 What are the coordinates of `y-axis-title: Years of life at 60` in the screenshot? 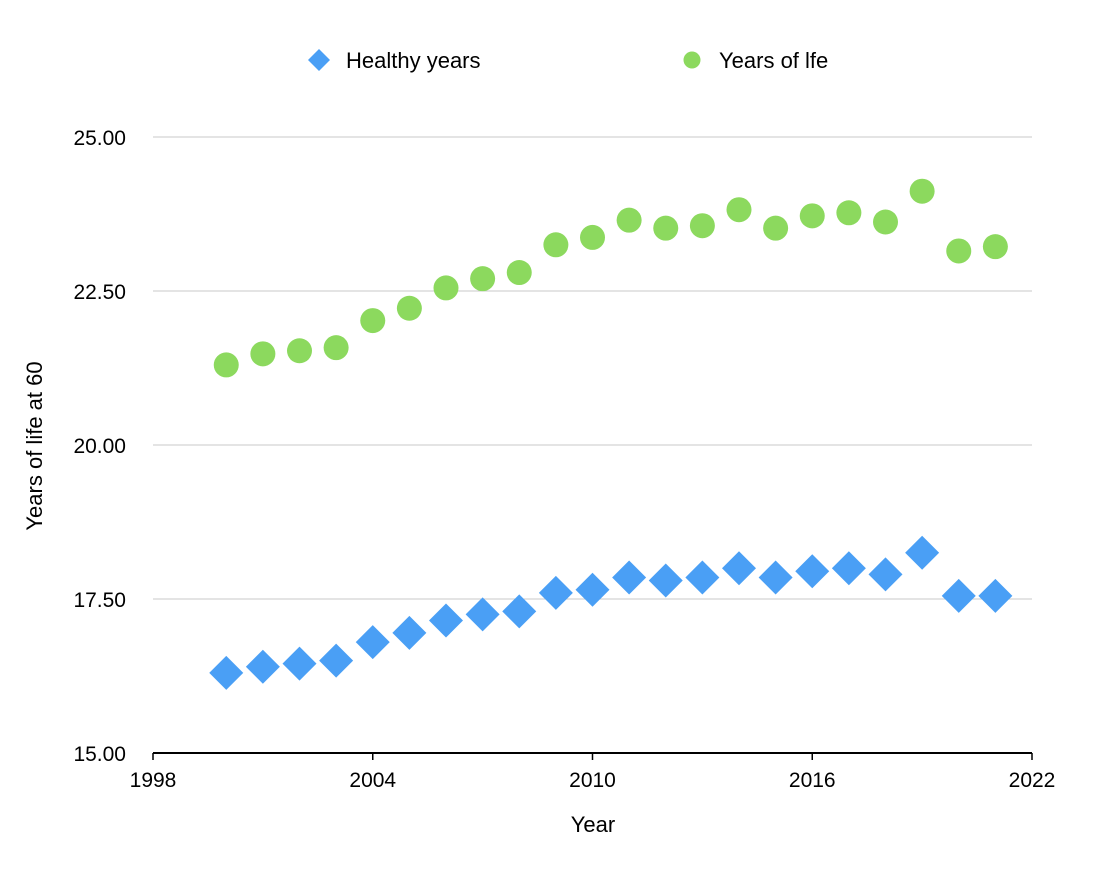 It's located at (34, 445).